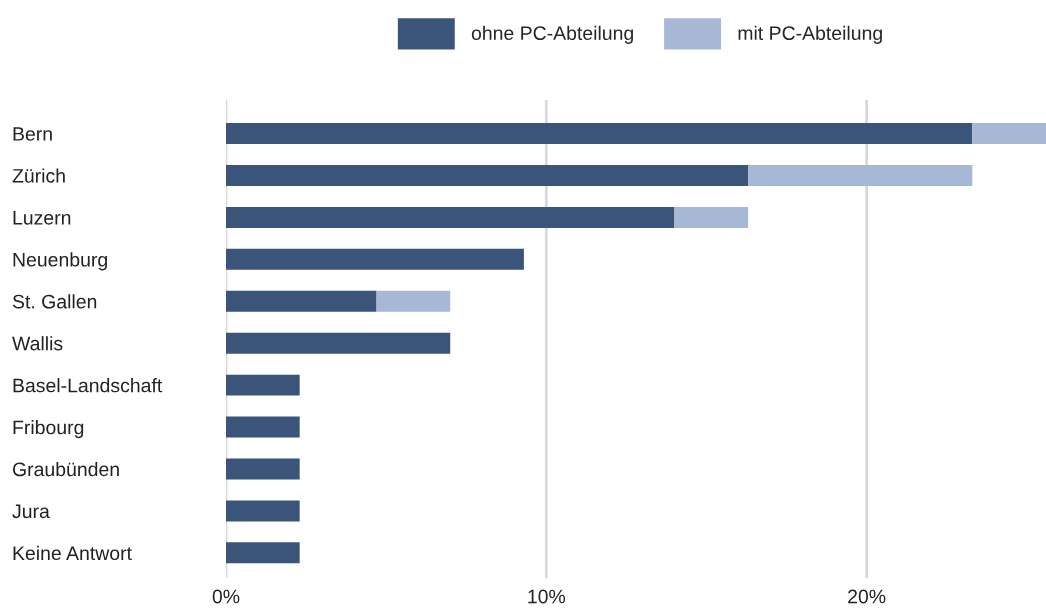 This screenshot has width=1046, height=613. Describe the element at coordinates (42, 218) in the screenshot. I see `y-tick-label: Luzern` at that location.